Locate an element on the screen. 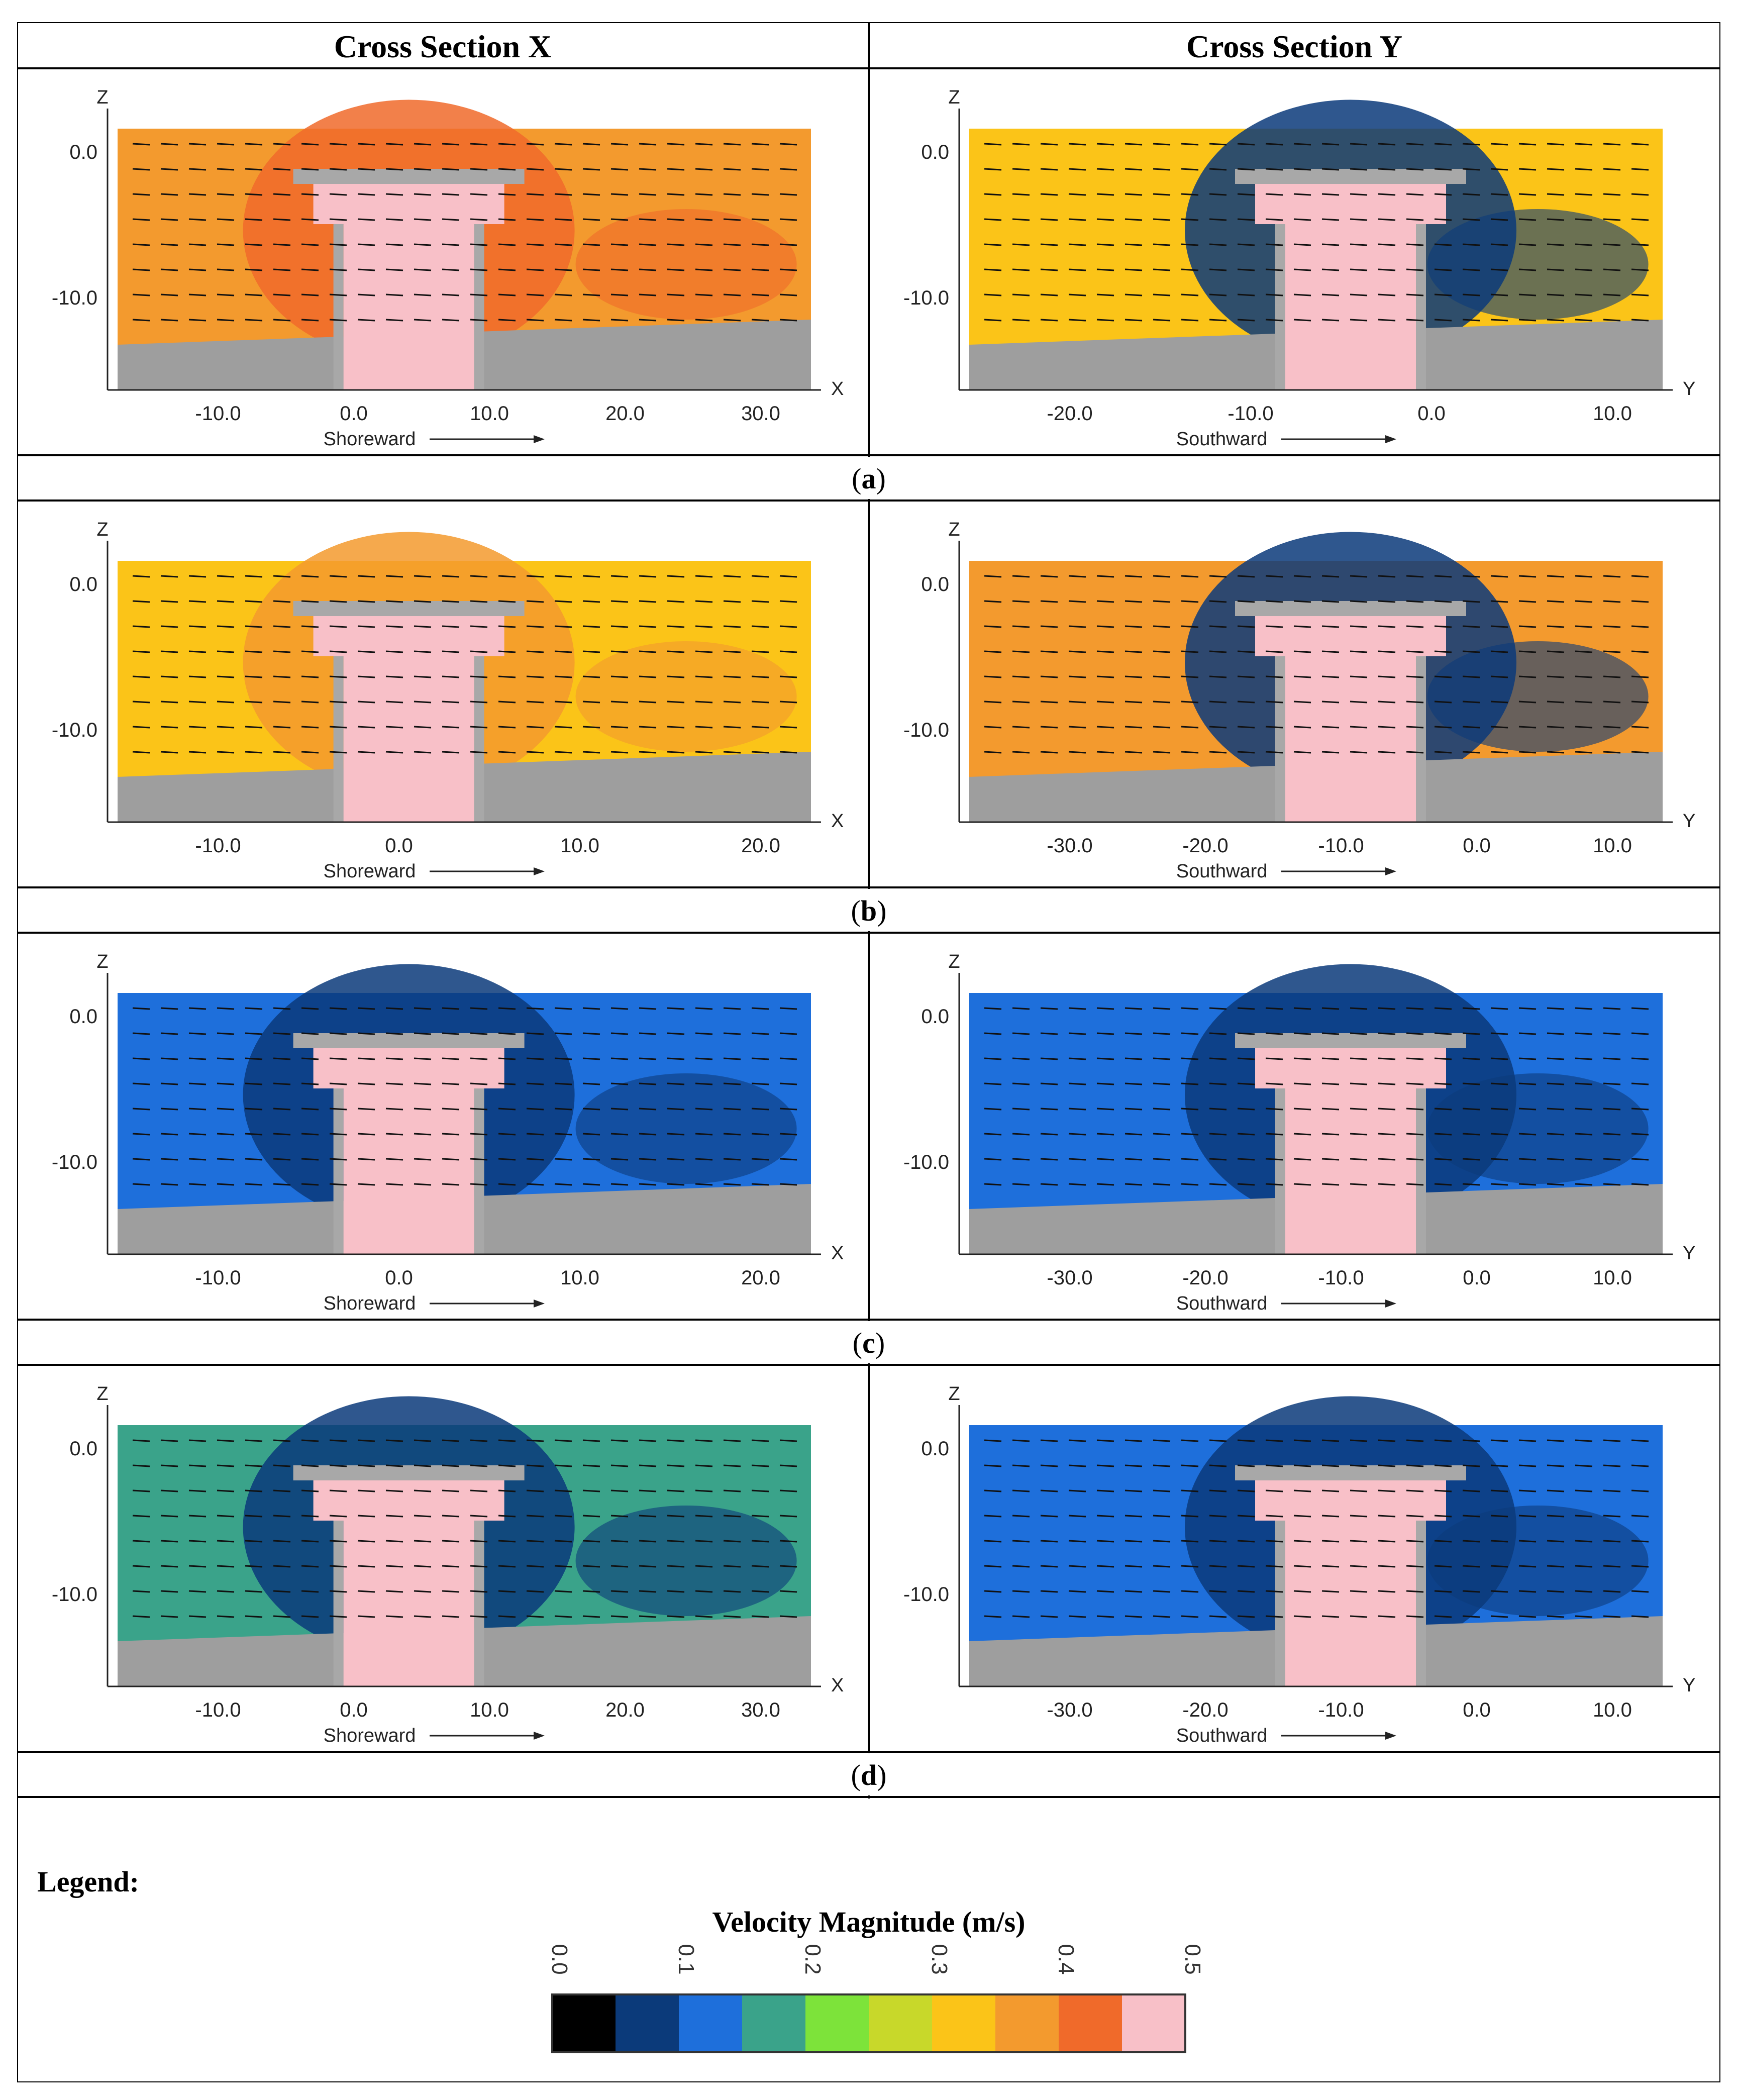 The height and width of the screenshot is (2100, 1737). direction-arrowhead is located at coordinates (1390, 871).